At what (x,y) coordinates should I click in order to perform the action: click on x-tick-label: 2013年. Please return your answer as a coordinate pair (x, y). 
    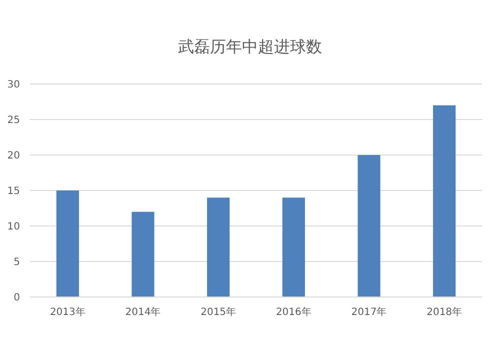
    Looking at the image, I should click on (68, 312).